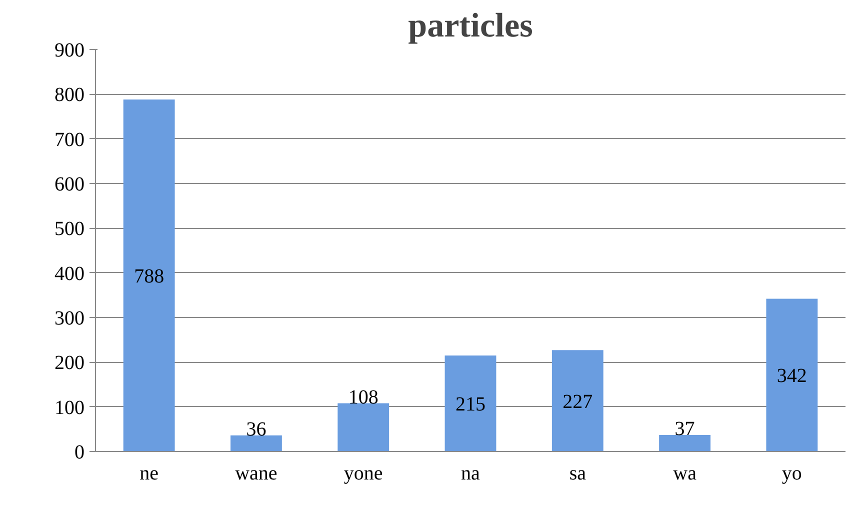  Describe the element at coordinates (792, 473) in the screenshot. I see `x-tick-label: yo` at that location.